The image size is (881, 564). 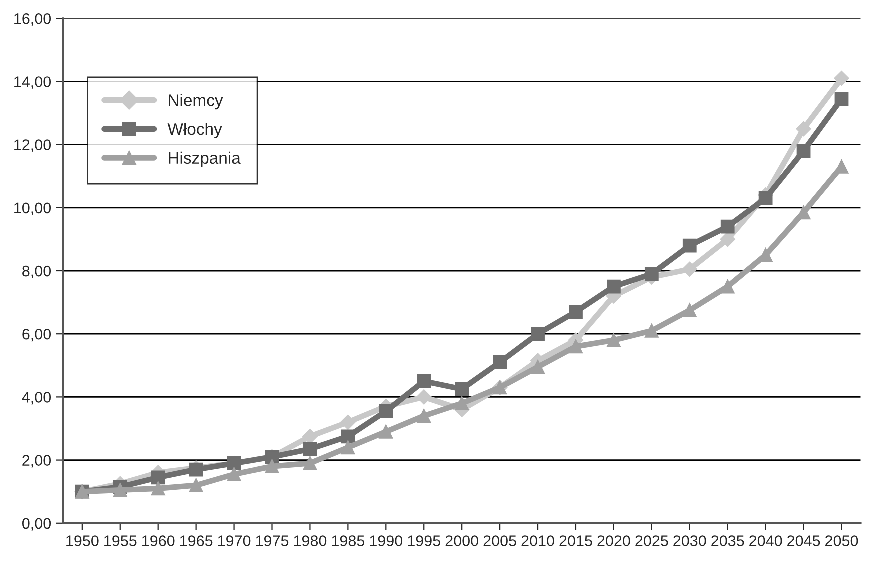 What do you see at coordinates (37, 398) in the screenshot?
I see `y-tick-label: 4,00` at bounding box center [37, 398].